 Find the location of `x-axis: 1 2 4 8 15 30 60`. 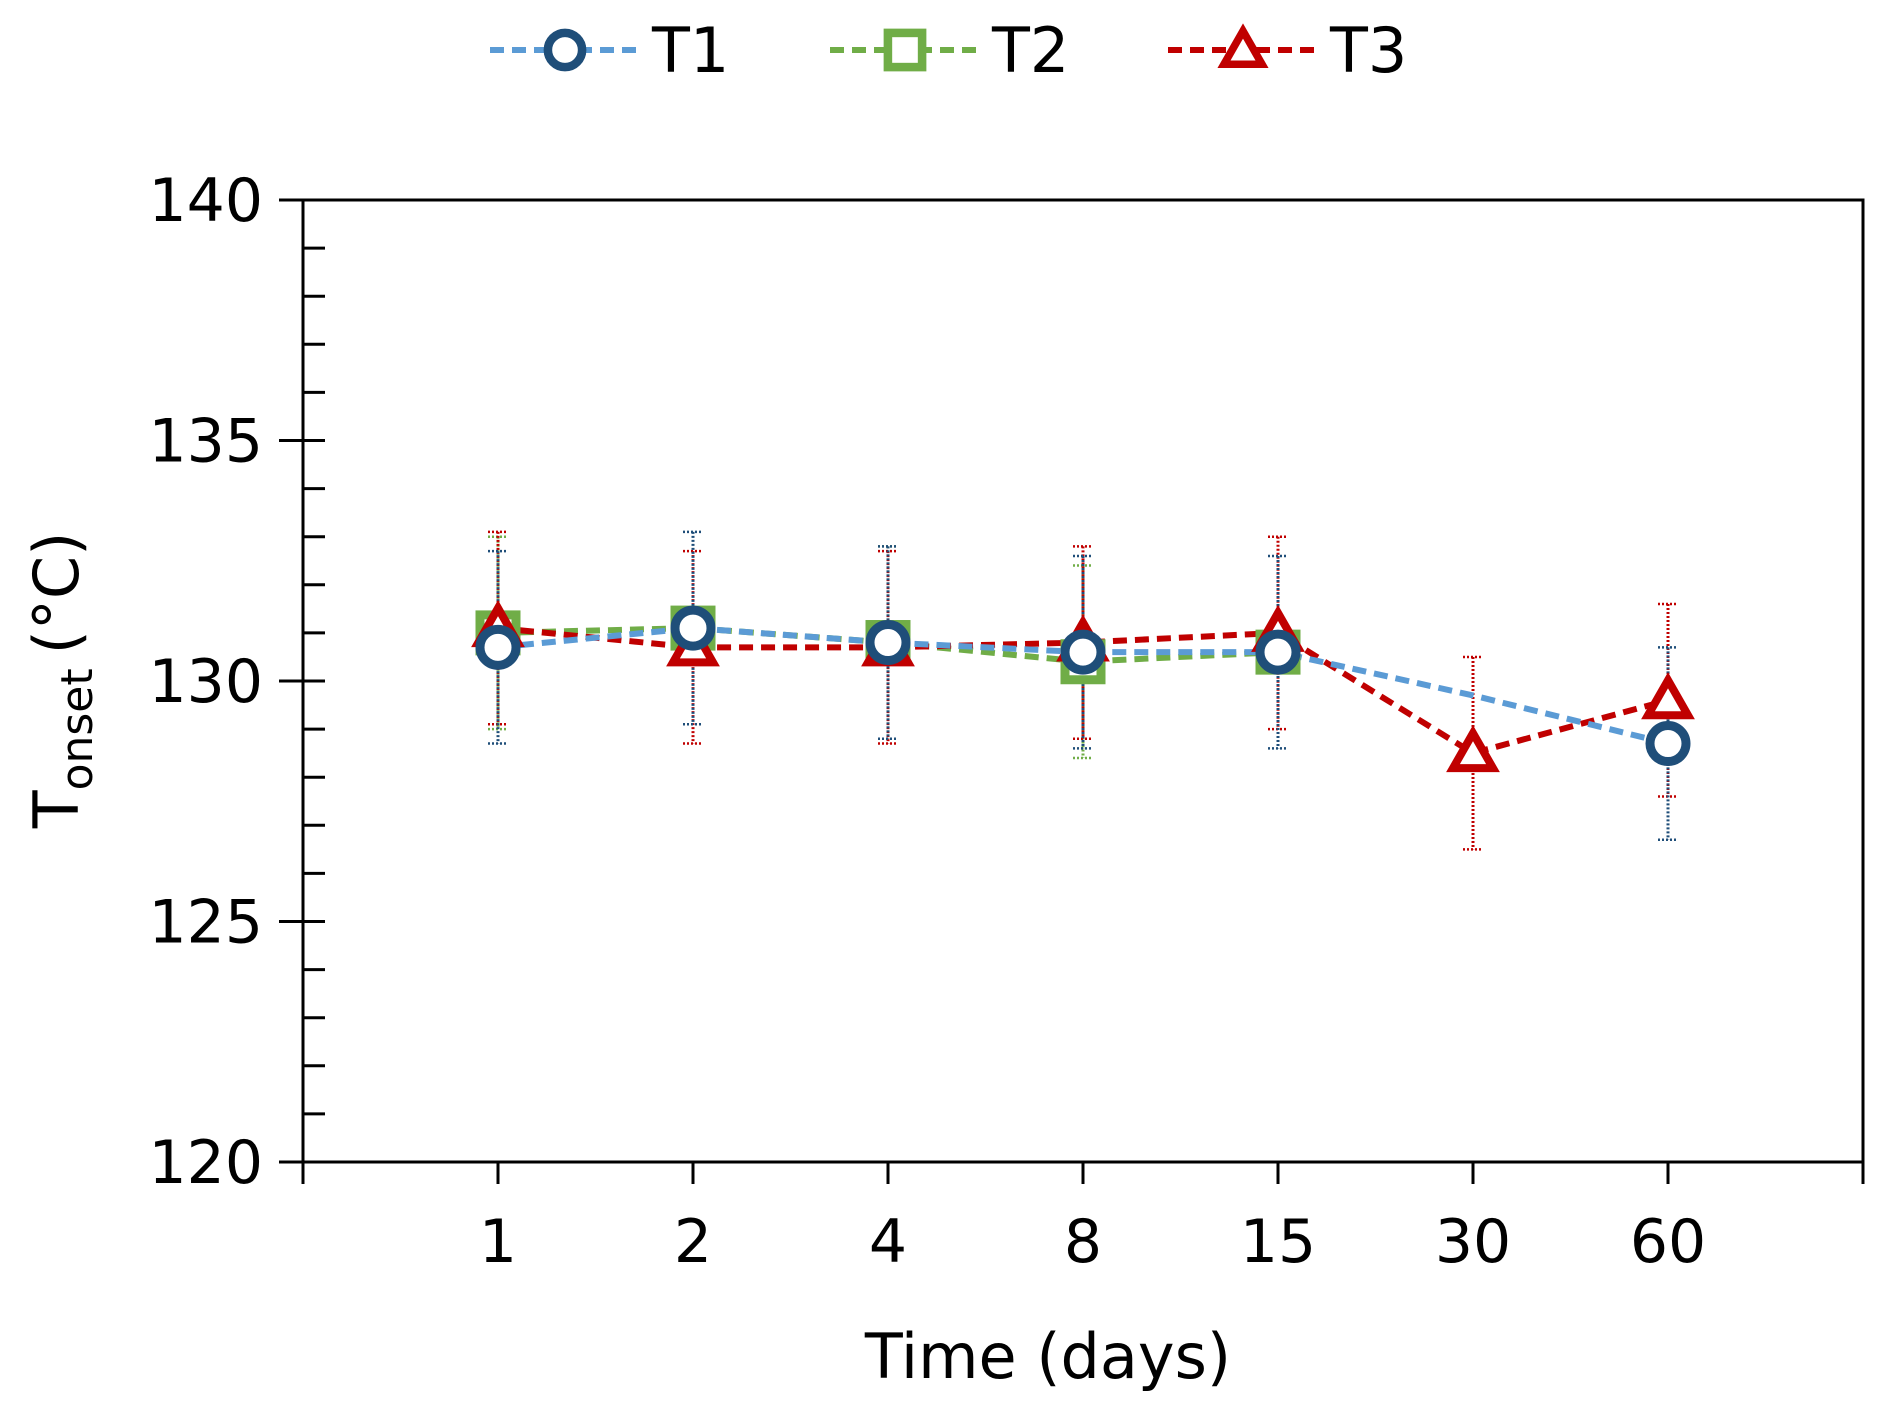

x-axis: 1 2 4 8 15 30 60 is located at coordinates (1083, 1219).